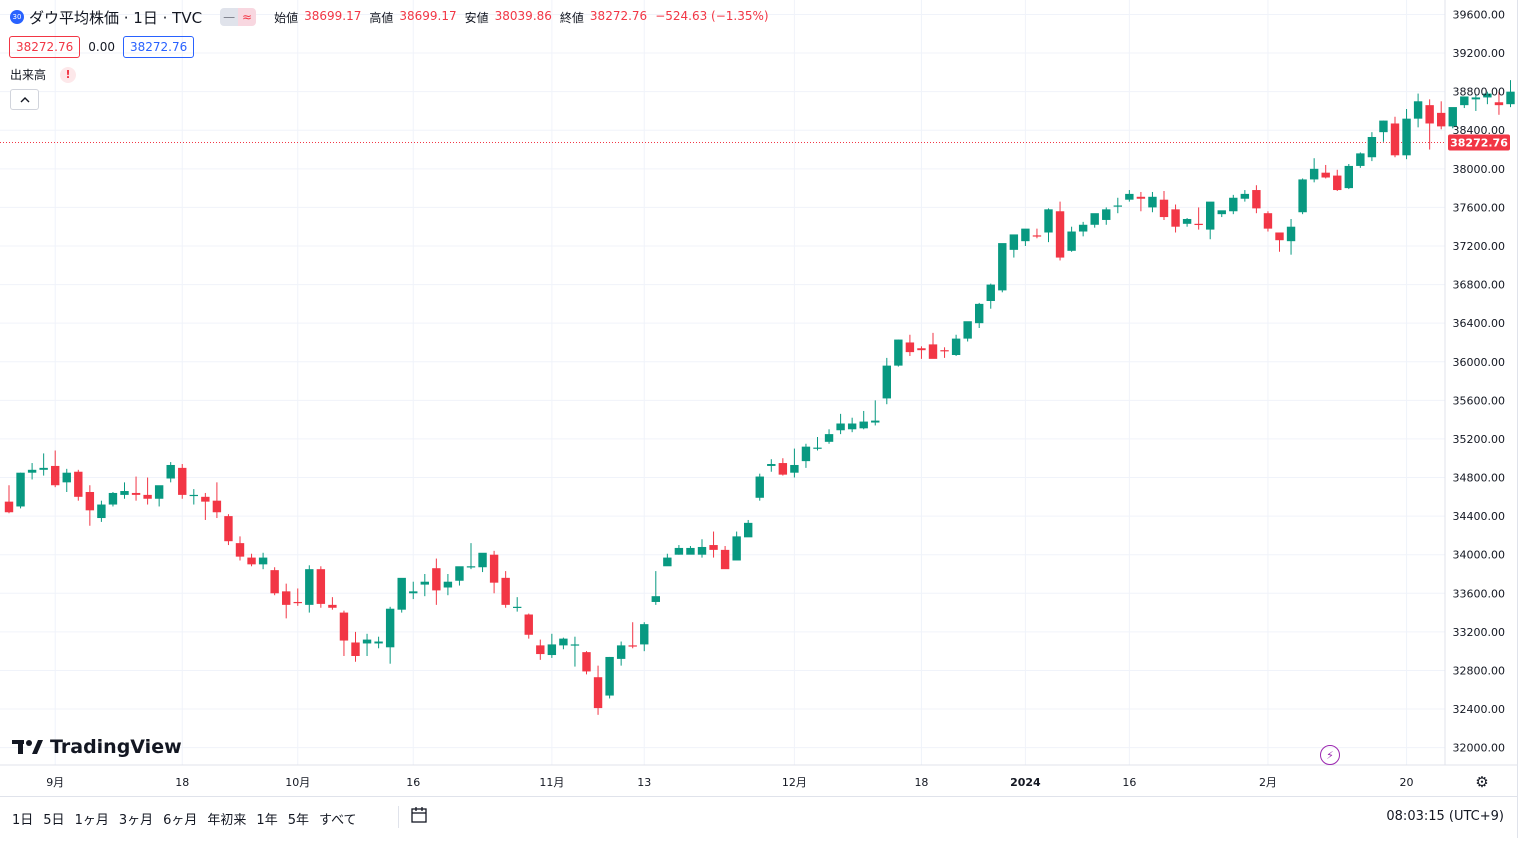  What do you see at coordinates (180, 818) in the screenshot?
I see `range-6m: 6ヶ月` at bounding box center [180, 818].